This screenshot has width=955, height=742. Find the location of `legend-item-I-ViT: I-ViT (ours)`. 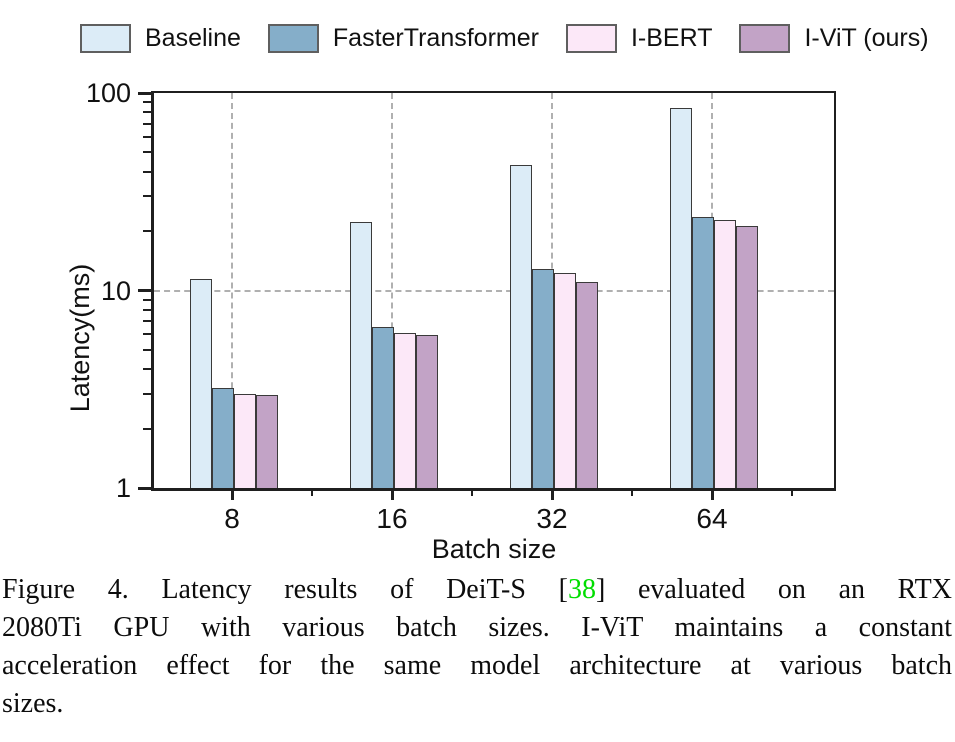

legend-item-I-ViT: I-ViT (ours) is located at coordinates (834, 38).